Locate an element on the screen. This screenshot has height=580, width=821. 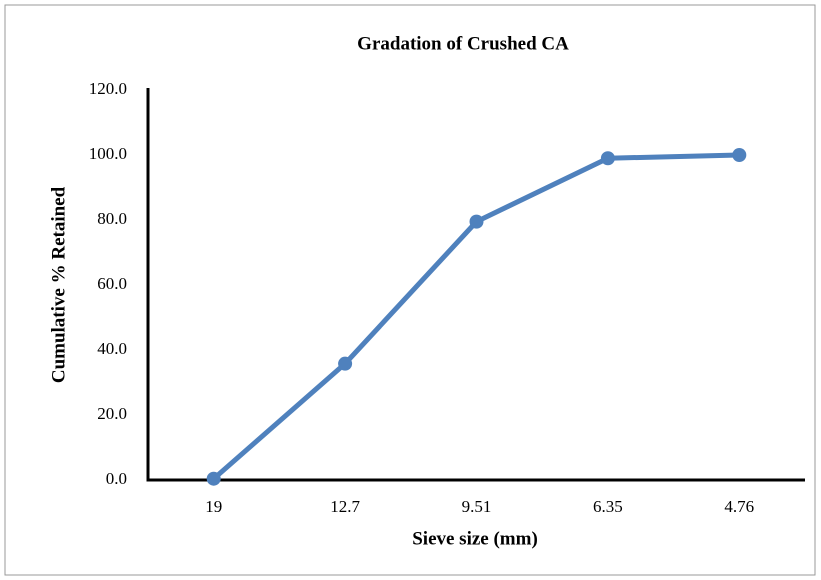
y-tick-label: 80.0 is located at coordinates (112, 218).